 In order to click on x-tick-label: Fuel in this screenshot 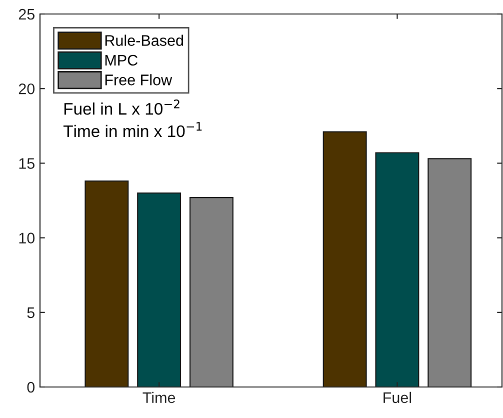, I will do `click(398, 398)`.